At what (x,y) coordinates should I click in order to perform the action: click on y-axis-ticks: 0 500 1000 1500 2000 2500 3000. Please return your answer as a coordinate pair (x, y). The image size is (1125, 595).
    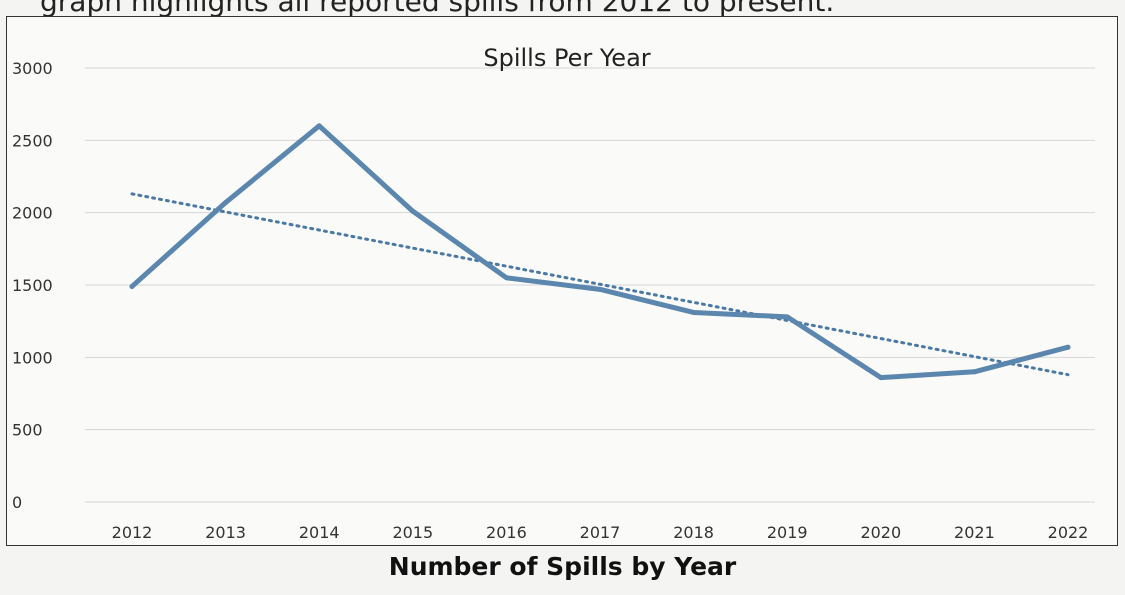
    Looking at the image, I should click on (32, 285).